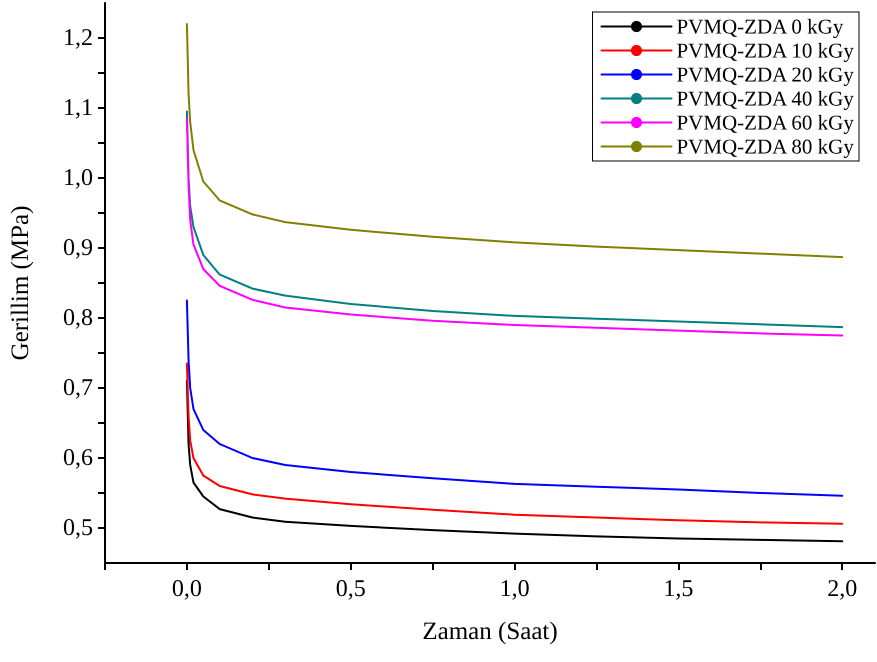 The width and height of the screenshot is (877, 662). Describe the element at coordinates (78, 388) in the screenshot. I see `y-tick-label: 0,7` at that location.